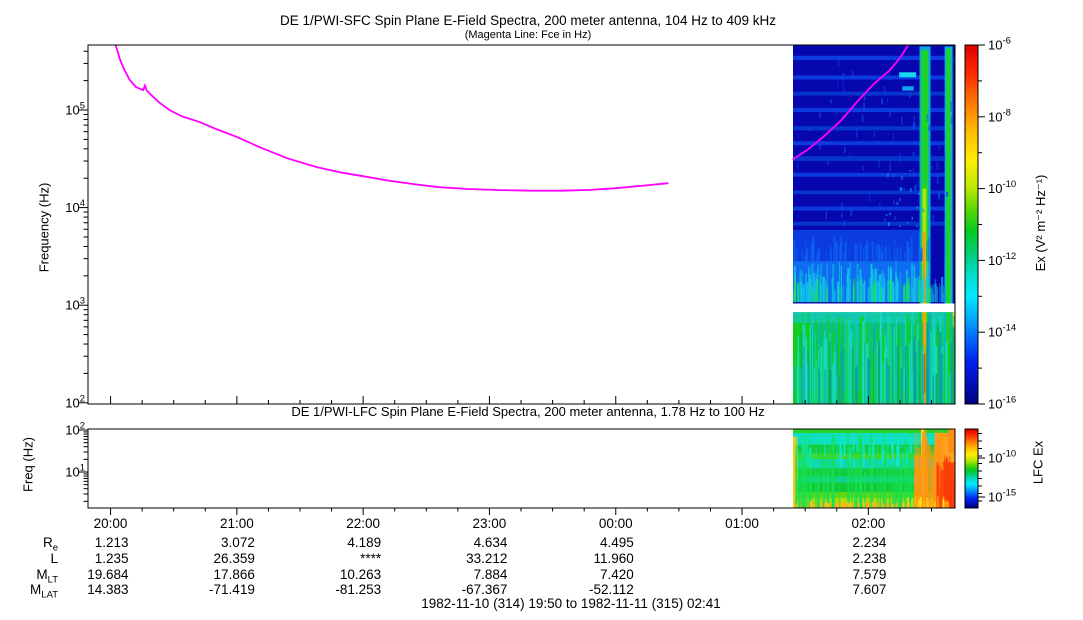 Image resolution: width=1083 pixels, height=620 pixels. Describe the element at coordinates (111, 558) in the screenshot. I see `ephemeris-value: 1.235` at that location.